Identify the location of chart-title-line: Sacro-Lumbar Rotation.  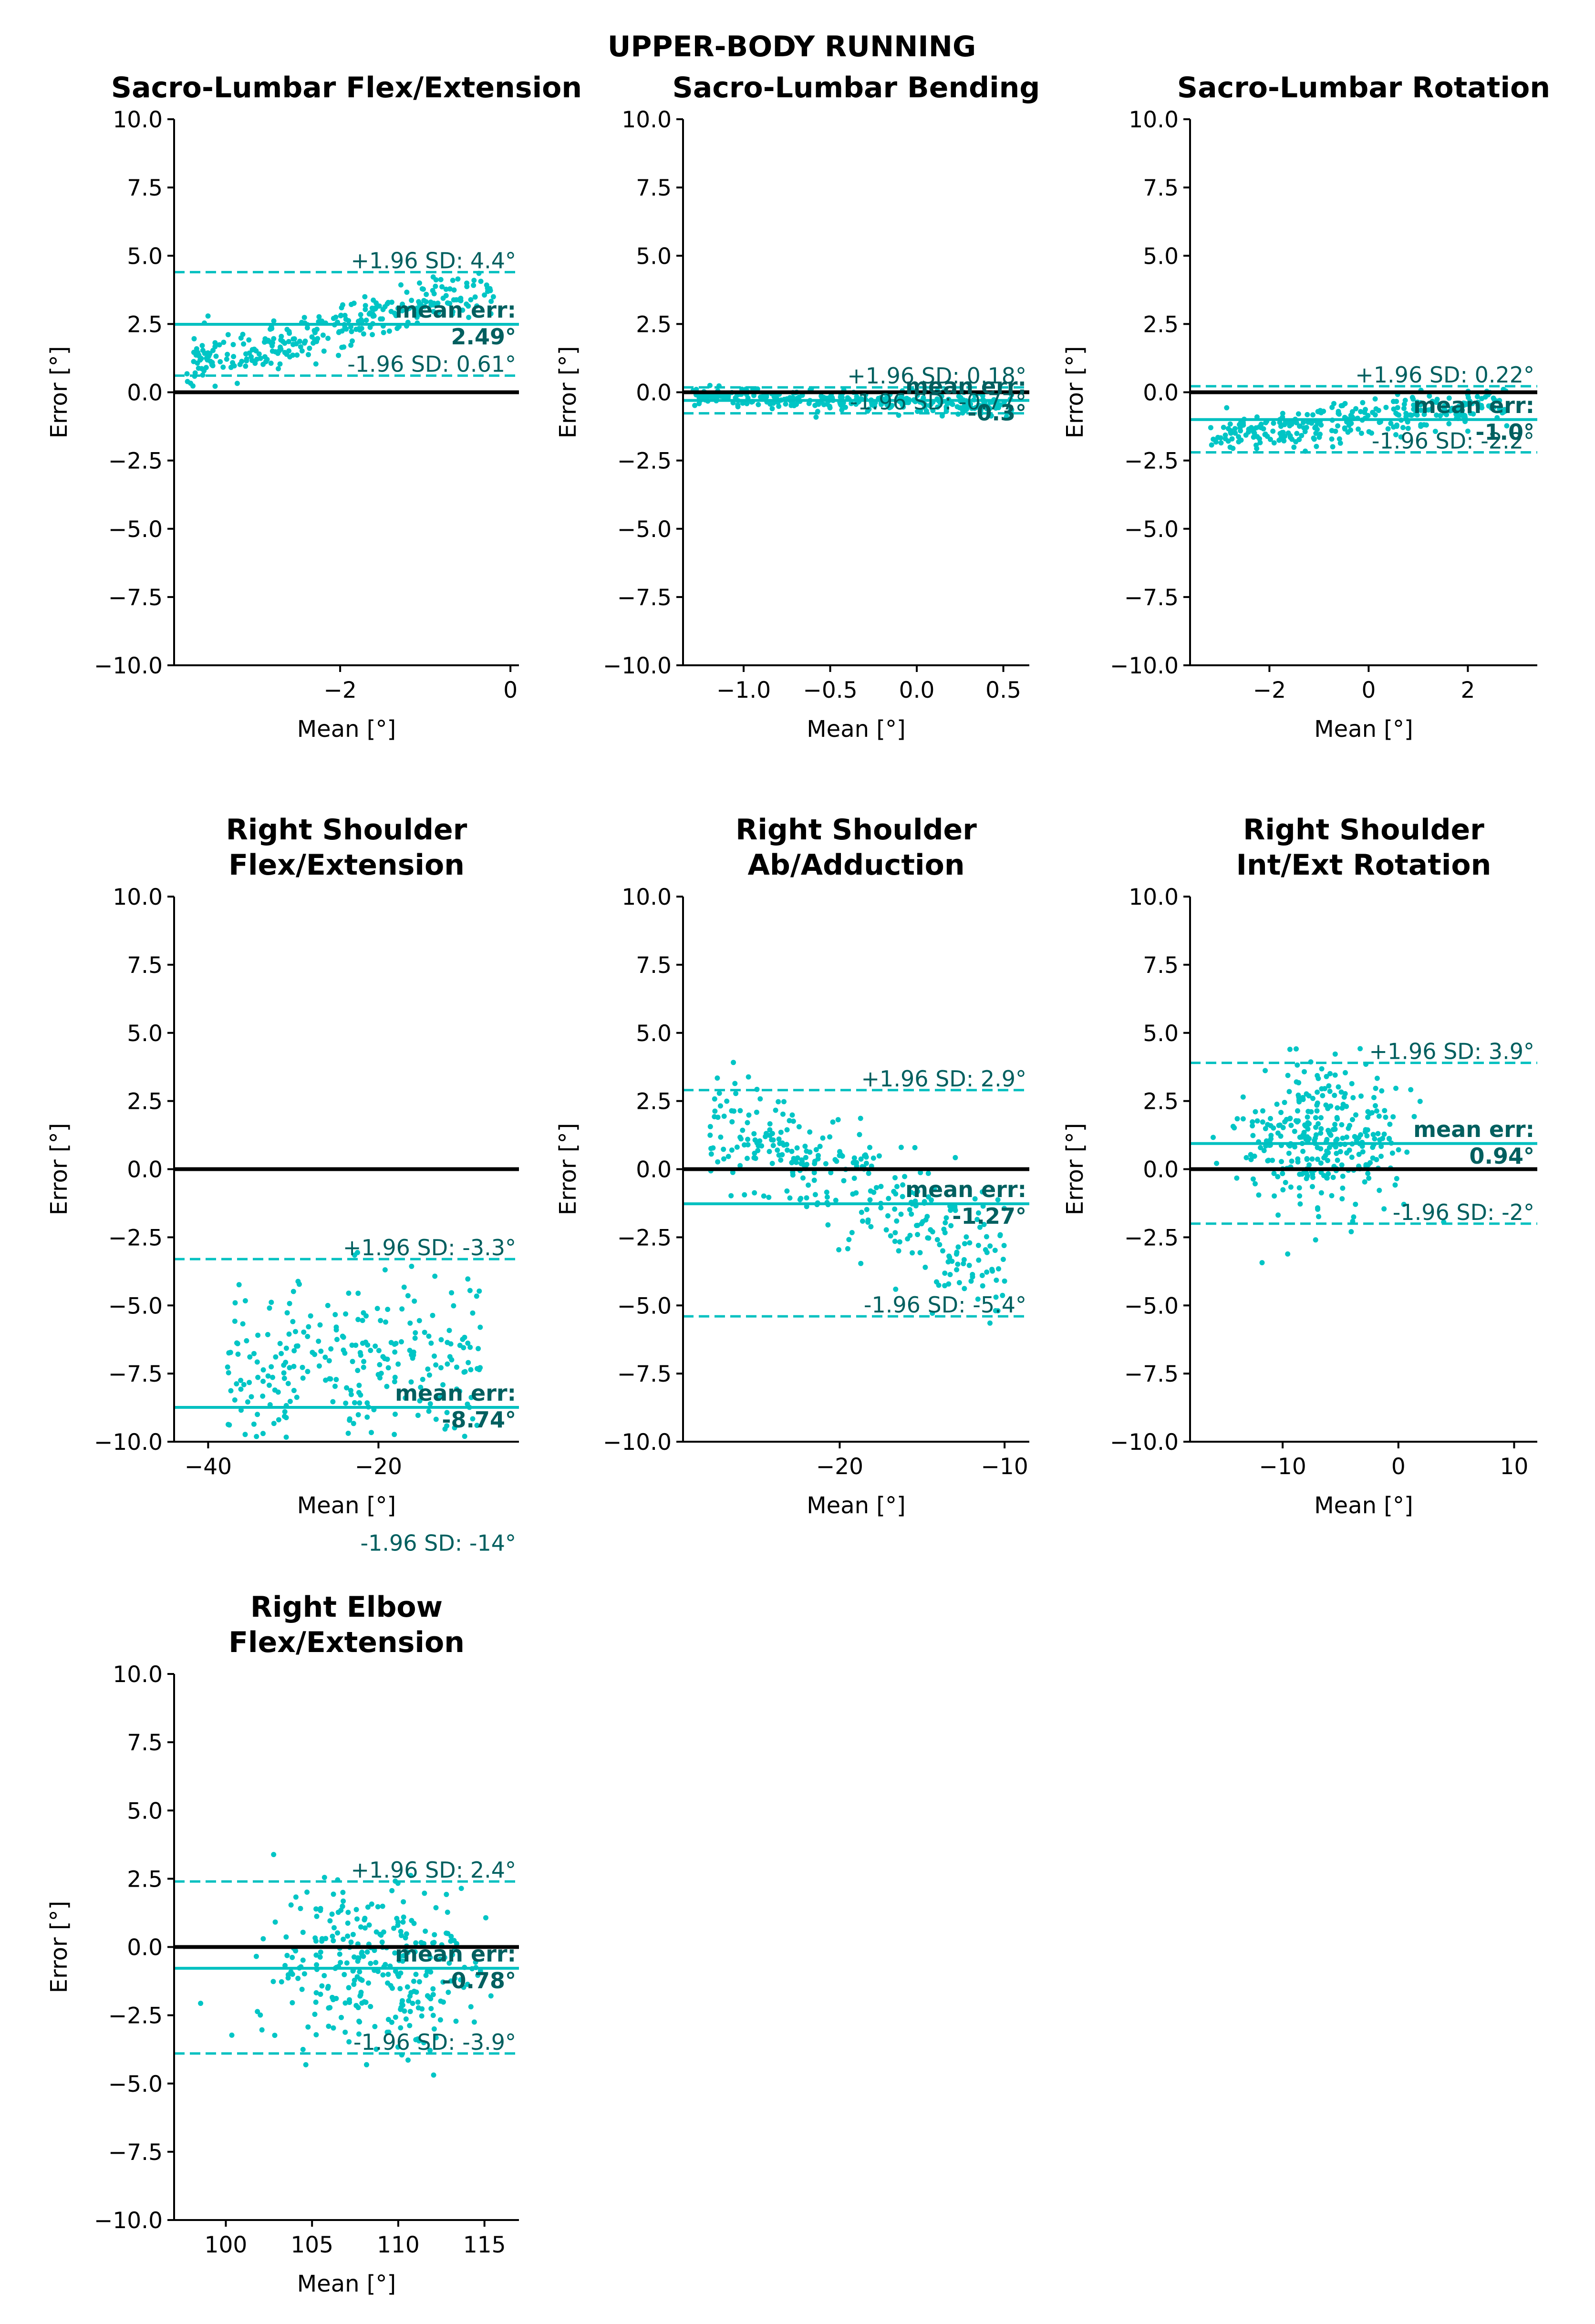
(1363, 87).